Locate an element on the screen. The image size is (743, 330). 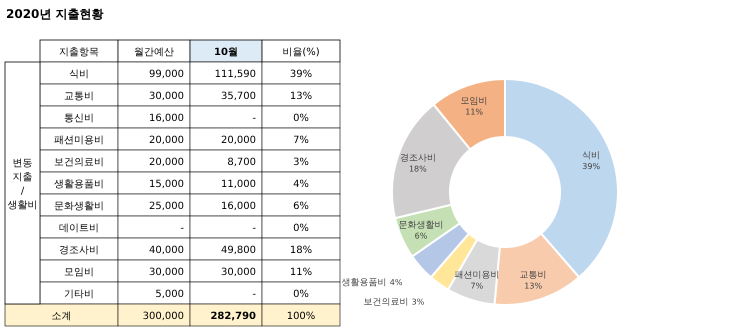
text: 패션미용비 is located at coordinates (79, 140).